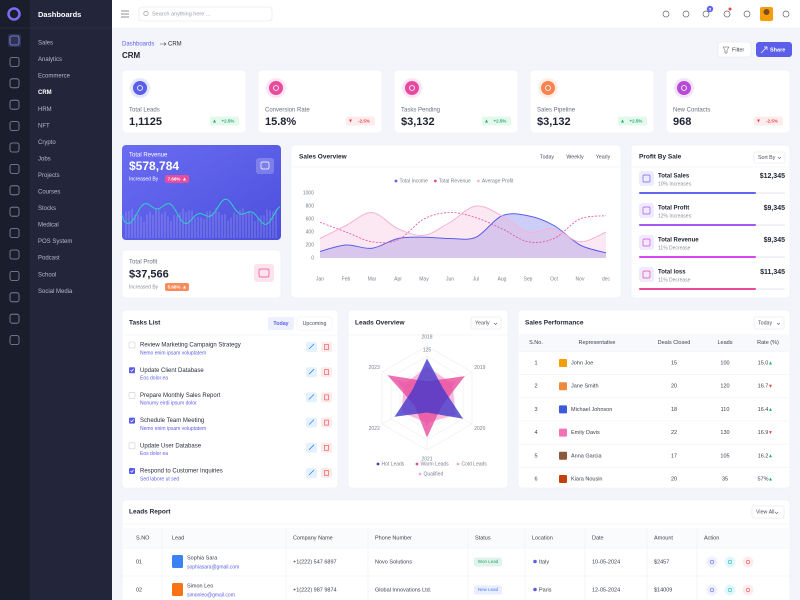  I want to click on nav-item: Stocks, so click(47, 209).